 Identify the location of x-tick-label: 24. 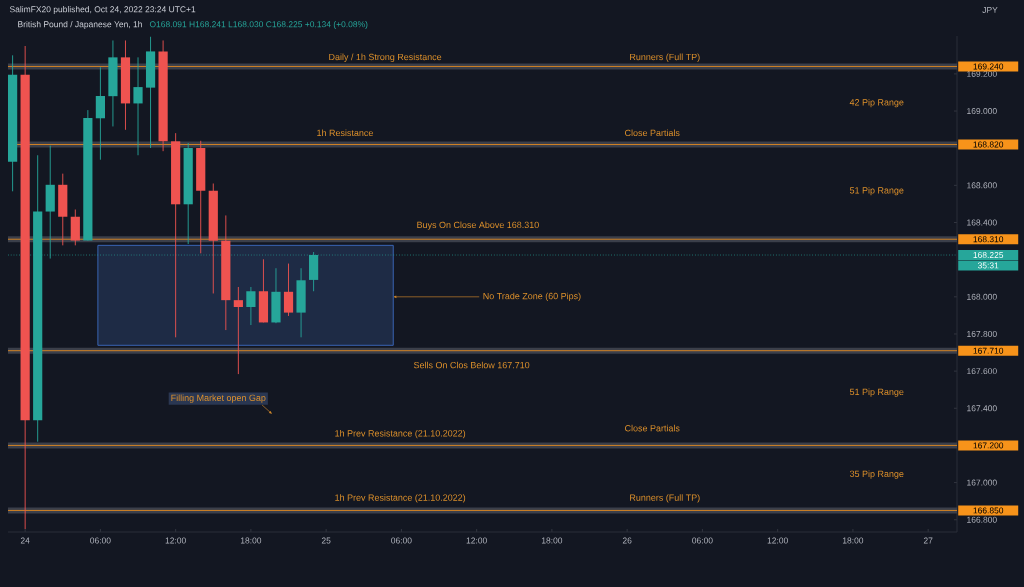
(25, 540).